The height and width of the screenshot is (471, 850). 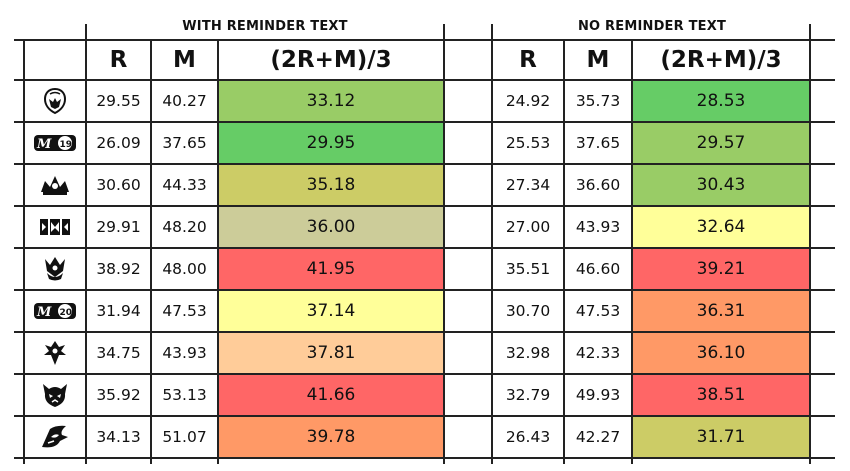 What do you see at coordinates (118, 437) in the screenshot?
I see `cell-r-with-reminder: 34.13` at bounding box center [118, 437].